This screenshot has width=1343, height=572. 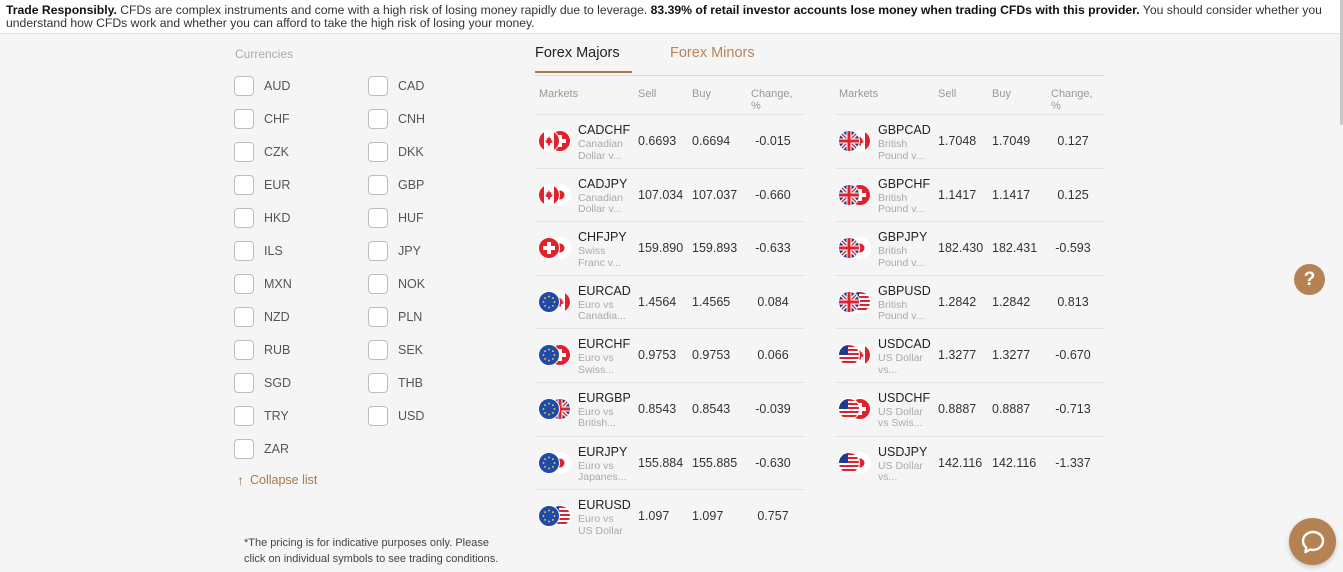 I want to click on market-symbol: CADJPY, so click(x=603, y=183).